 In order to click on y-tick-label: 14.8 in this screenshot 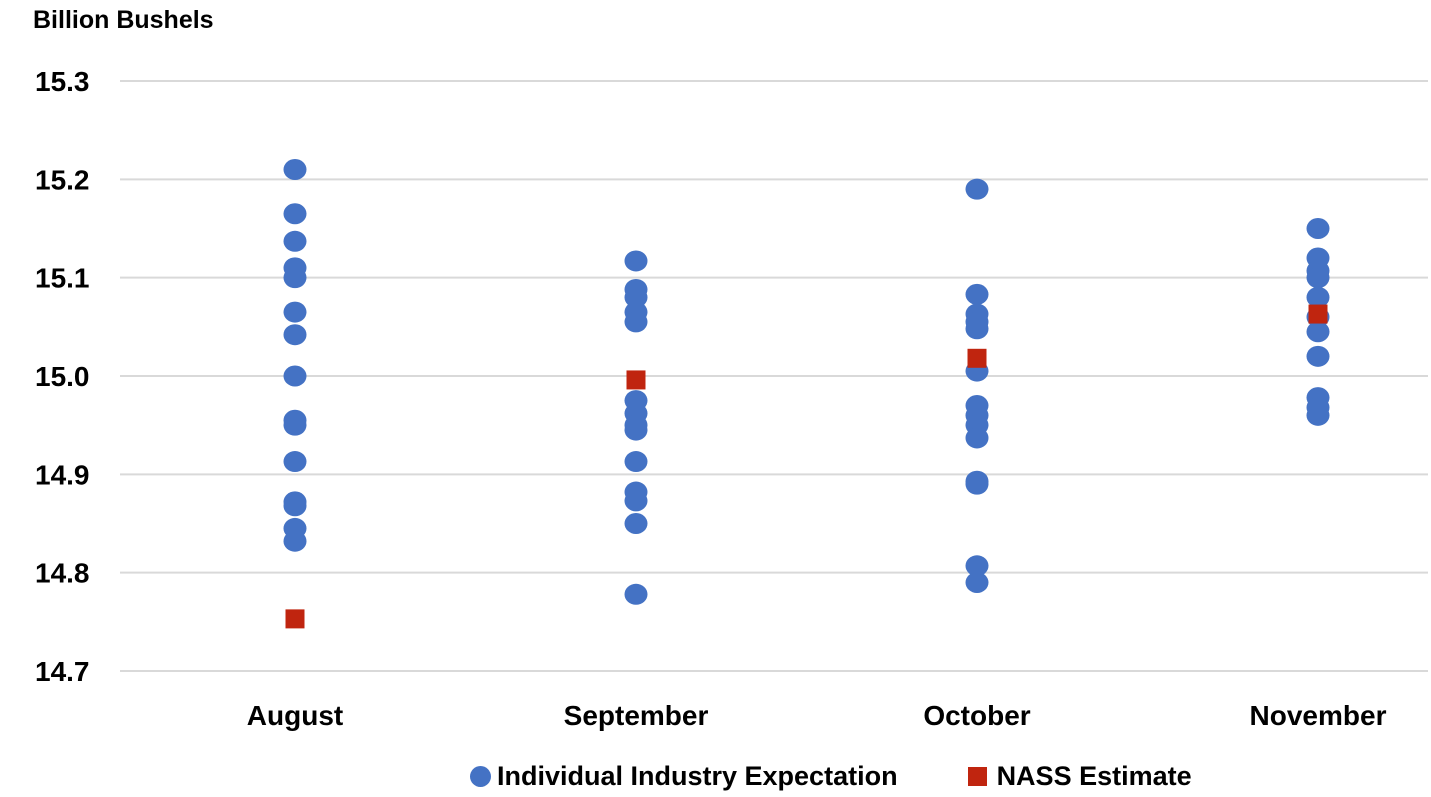, I will do `click(62, 573)`.